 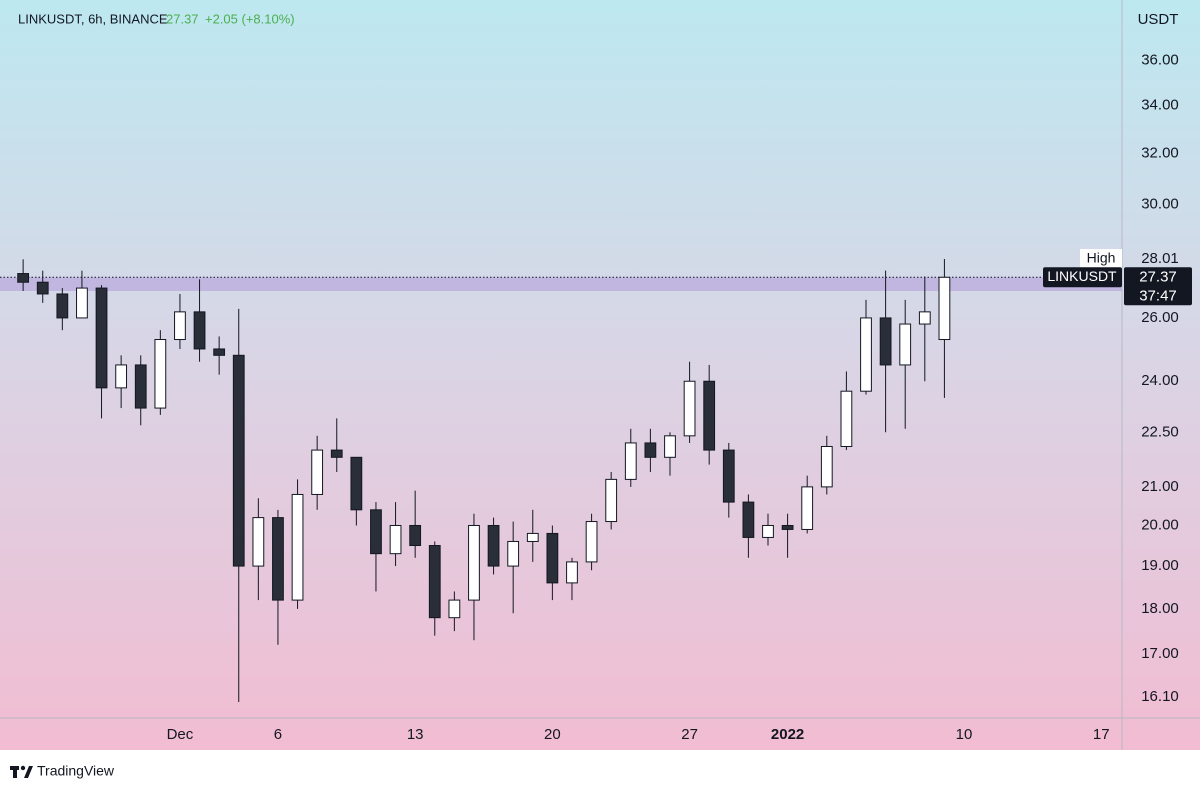 I want to click on x-tick-label: 13, so click(x=415, y=734).